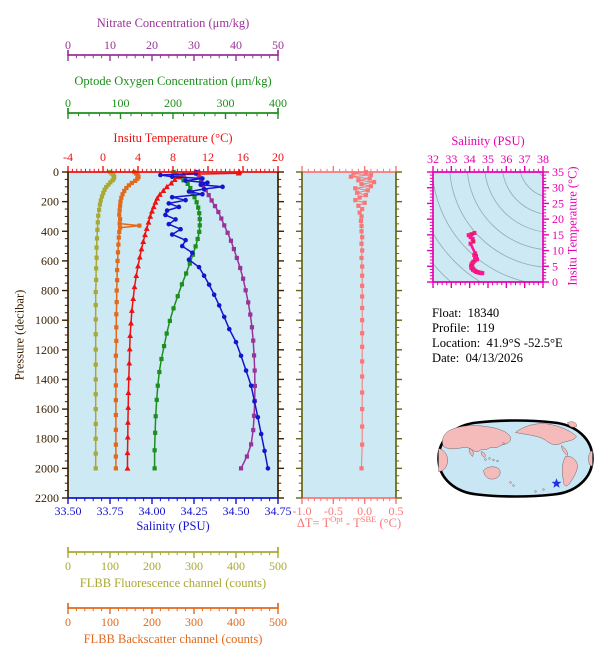 The height and width of the screenshot is (663, 609). What do you see at coordinates (236, 45) in the screenshot?
I see `tick-label: 40` at bounding box center [236, 45].